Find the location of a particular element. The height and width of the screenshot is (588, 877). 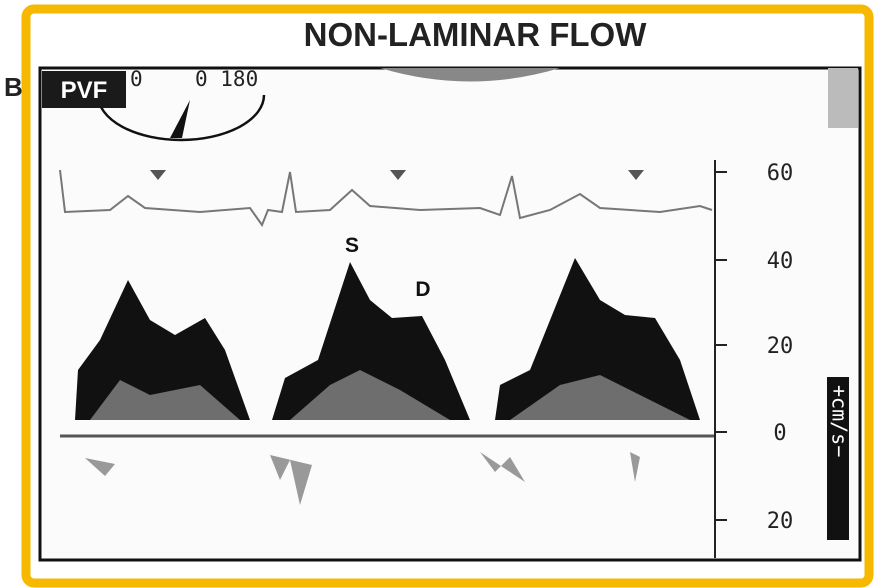

unit-box is located at coordinates (838, 458).